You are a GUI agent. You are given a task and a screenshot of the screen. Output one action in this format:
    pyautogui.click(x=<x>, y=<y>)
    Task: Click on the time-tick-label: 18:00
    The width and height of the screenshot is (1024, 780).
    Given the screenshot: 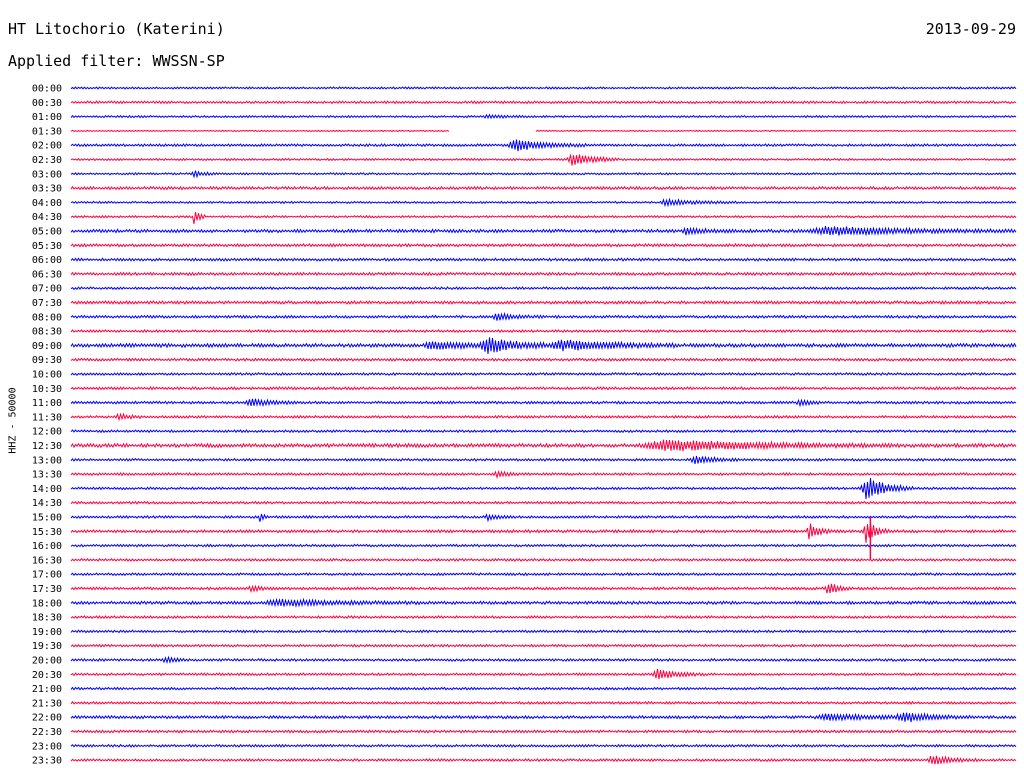 What is the action you would take?
    pyautogui.click(x=47, y=603)
    